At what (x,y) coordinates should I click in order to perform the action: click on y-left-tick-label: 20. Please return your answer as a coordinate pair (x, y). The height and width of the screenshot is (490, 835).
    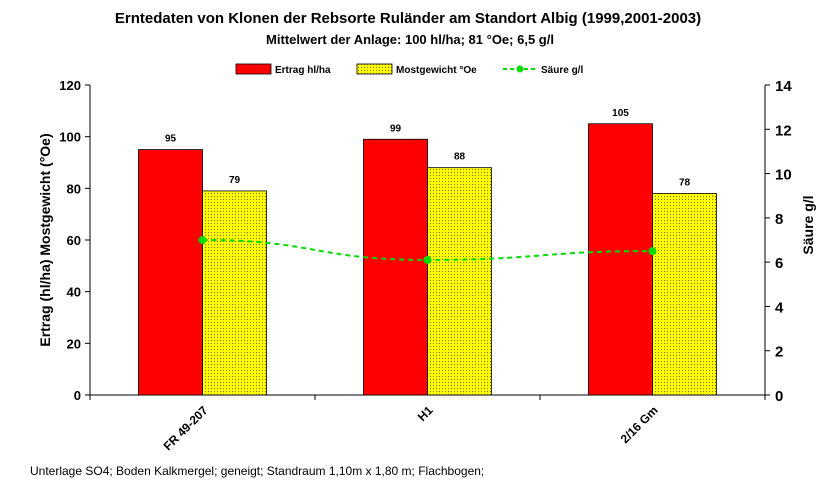
    Looking at the image, I should click on (74, 343).